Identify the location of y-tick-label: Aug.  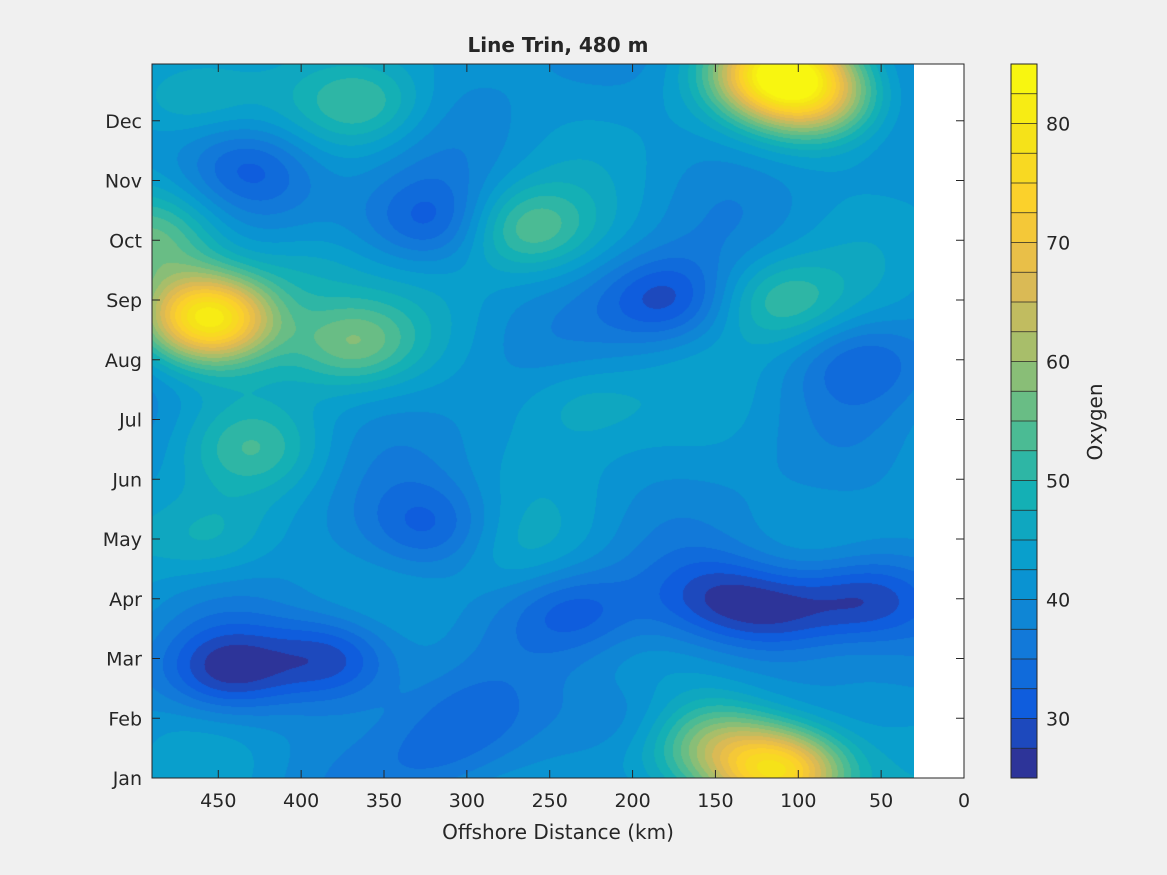
(123, 361).